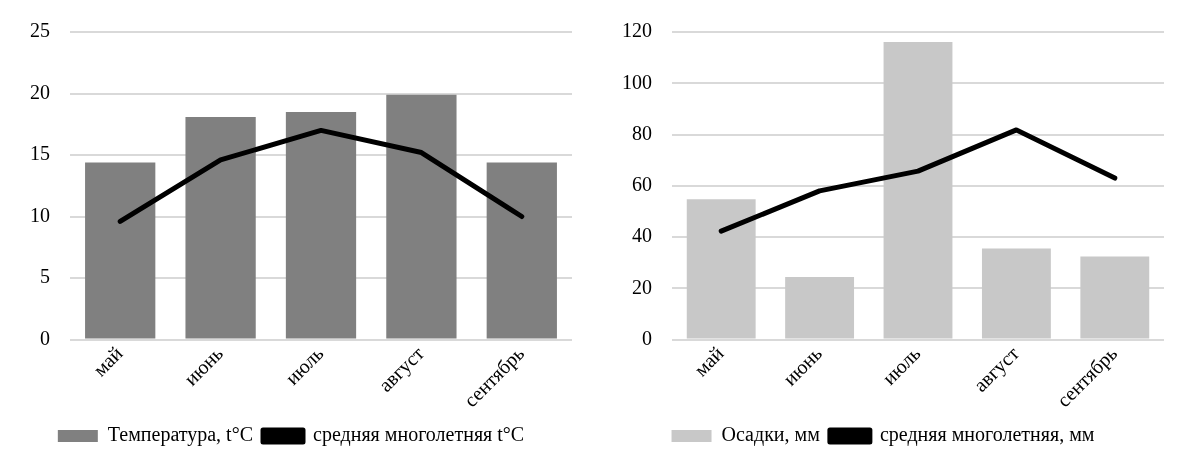  Describe the element at coordinates (642, 235) in the screenshot. I see `y-tick-label: 40` at that location.